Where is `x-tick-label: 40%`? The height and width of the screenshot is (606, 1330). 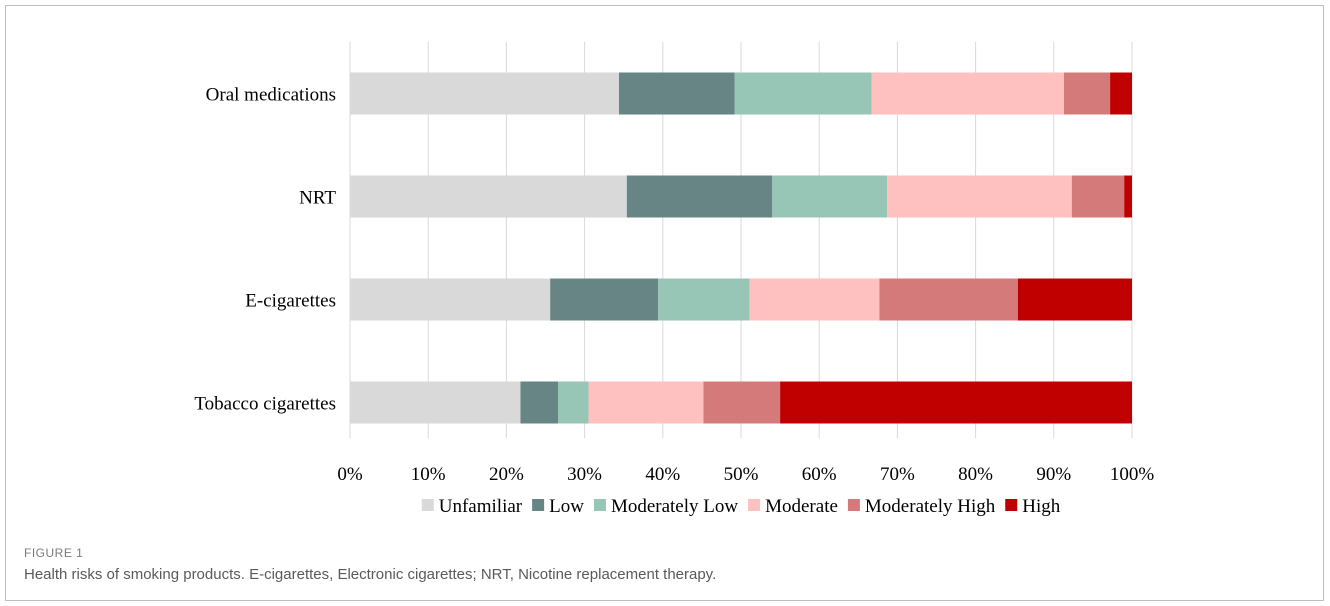
x-tick-label: 40% is located at coordinates (662, 474).